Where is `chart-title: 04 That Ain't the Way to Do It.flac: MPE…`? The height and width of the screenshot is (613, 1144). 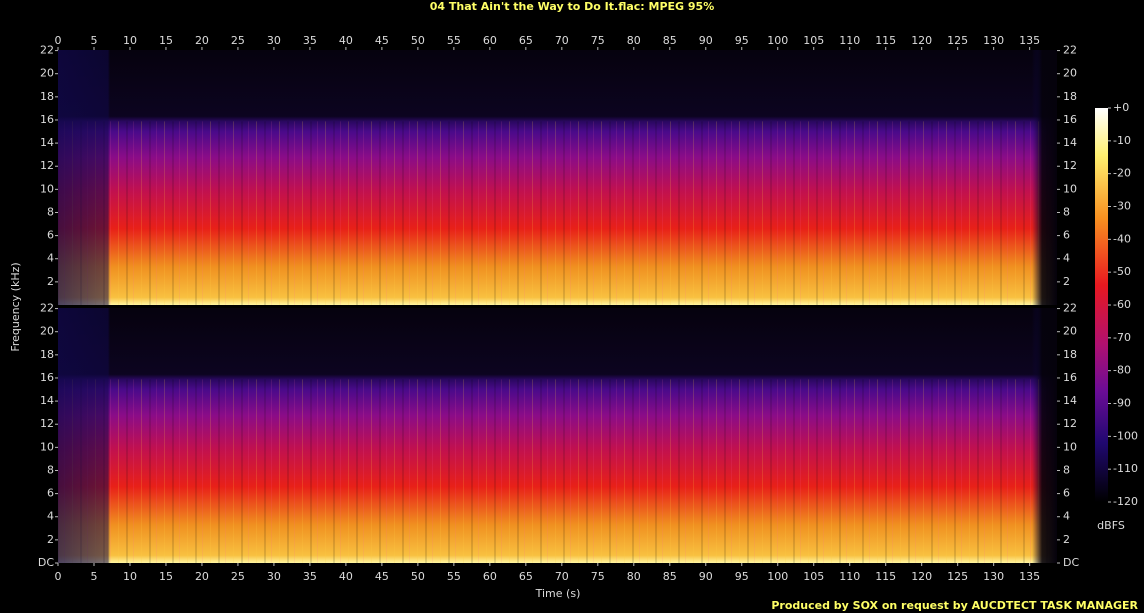 chart-title: 04 That Ain't the Way to Do It.flac: MPE… is located at coordinates (572, 6).